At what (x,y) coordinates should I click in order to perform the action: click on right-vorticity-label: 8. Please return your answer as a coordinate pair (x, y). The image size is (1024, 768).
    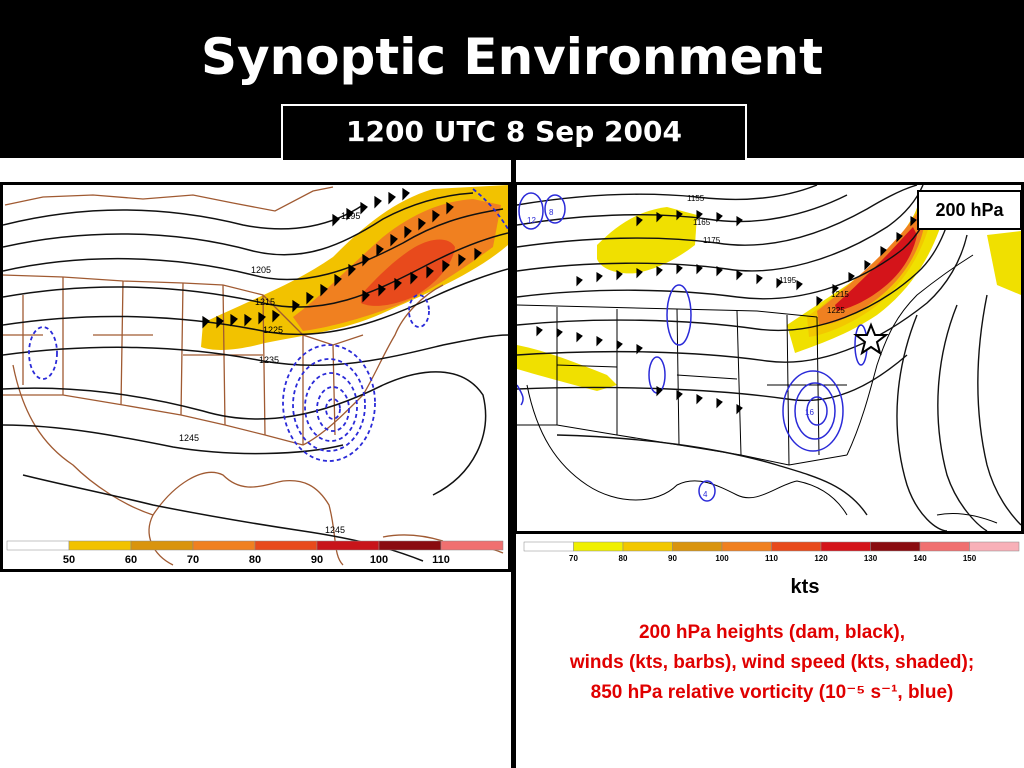
    Looking at the image, I should click on (551, 212).